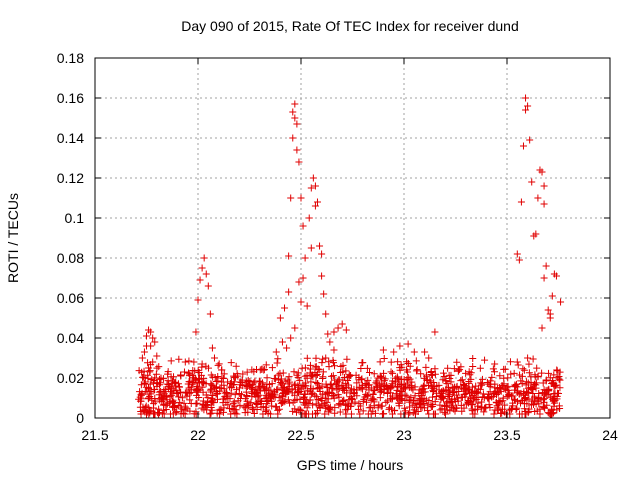  I want to click on y-tick-label: 0.1, so click(75, 218).